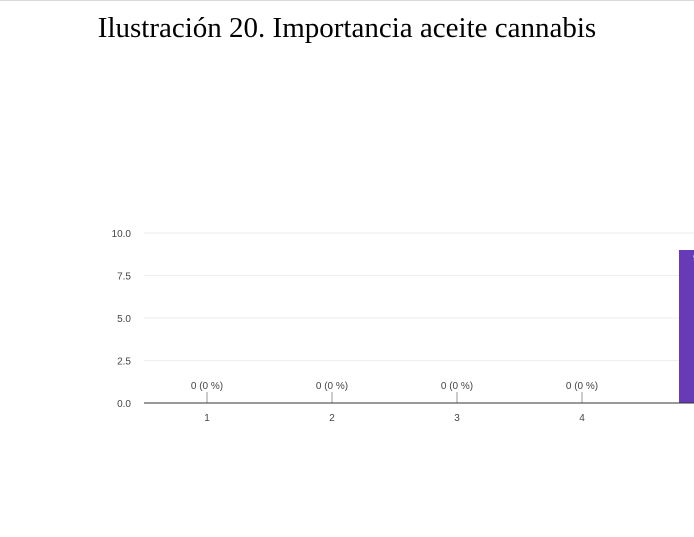 The image size is (694, 537). I want to click on x-tick-label: 3, so click(457, 418).